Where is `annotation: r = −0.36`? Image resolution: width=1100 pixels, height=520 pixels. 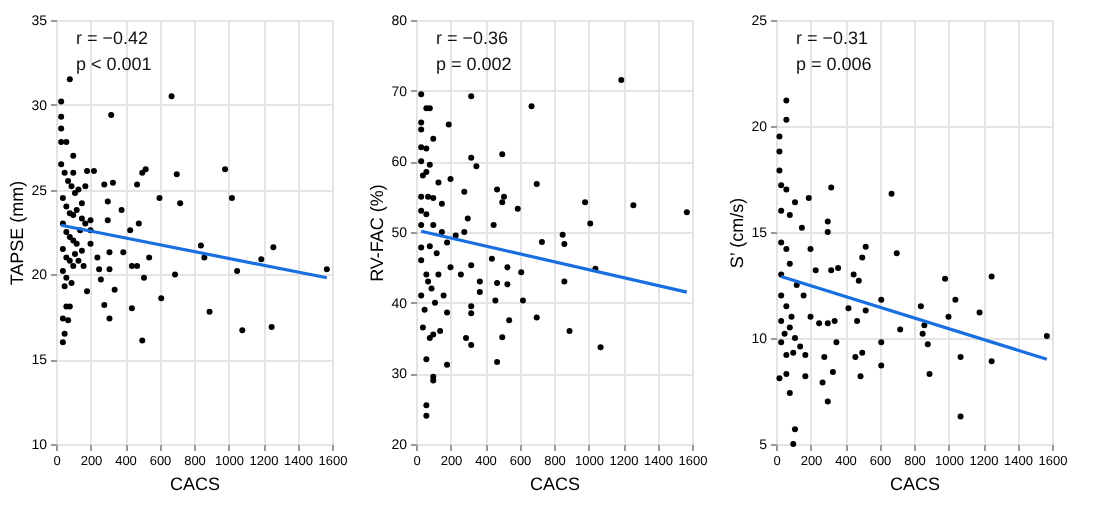
annotation: r = −0.36 is located at coordinates (472, 38).